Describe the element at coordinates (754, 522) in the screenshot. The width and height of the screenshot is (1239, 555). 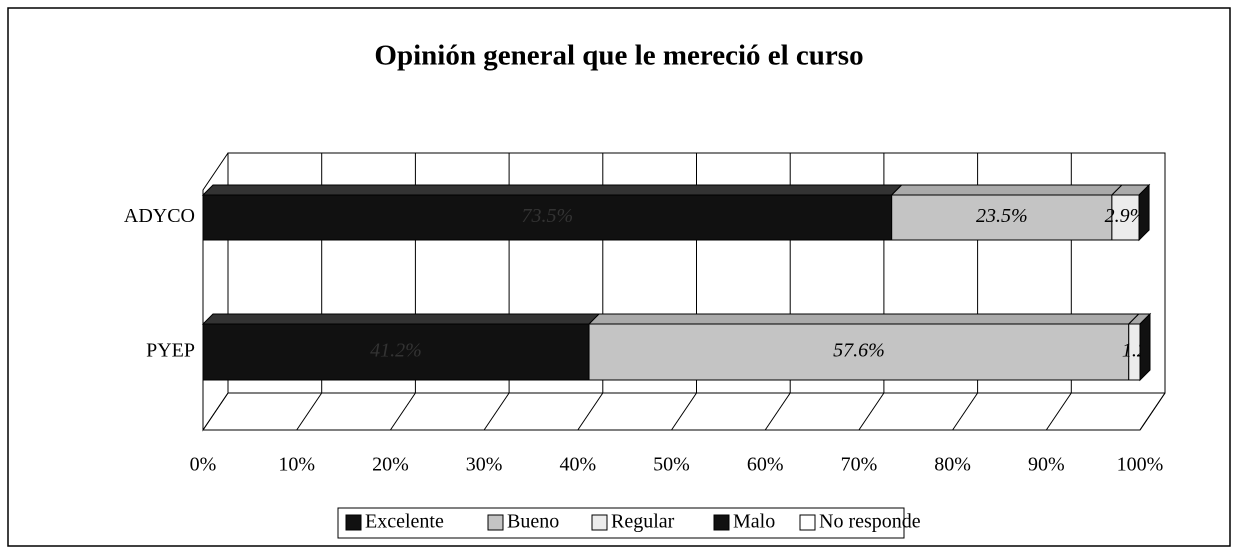
I see `legend-label: Malo` at that location.